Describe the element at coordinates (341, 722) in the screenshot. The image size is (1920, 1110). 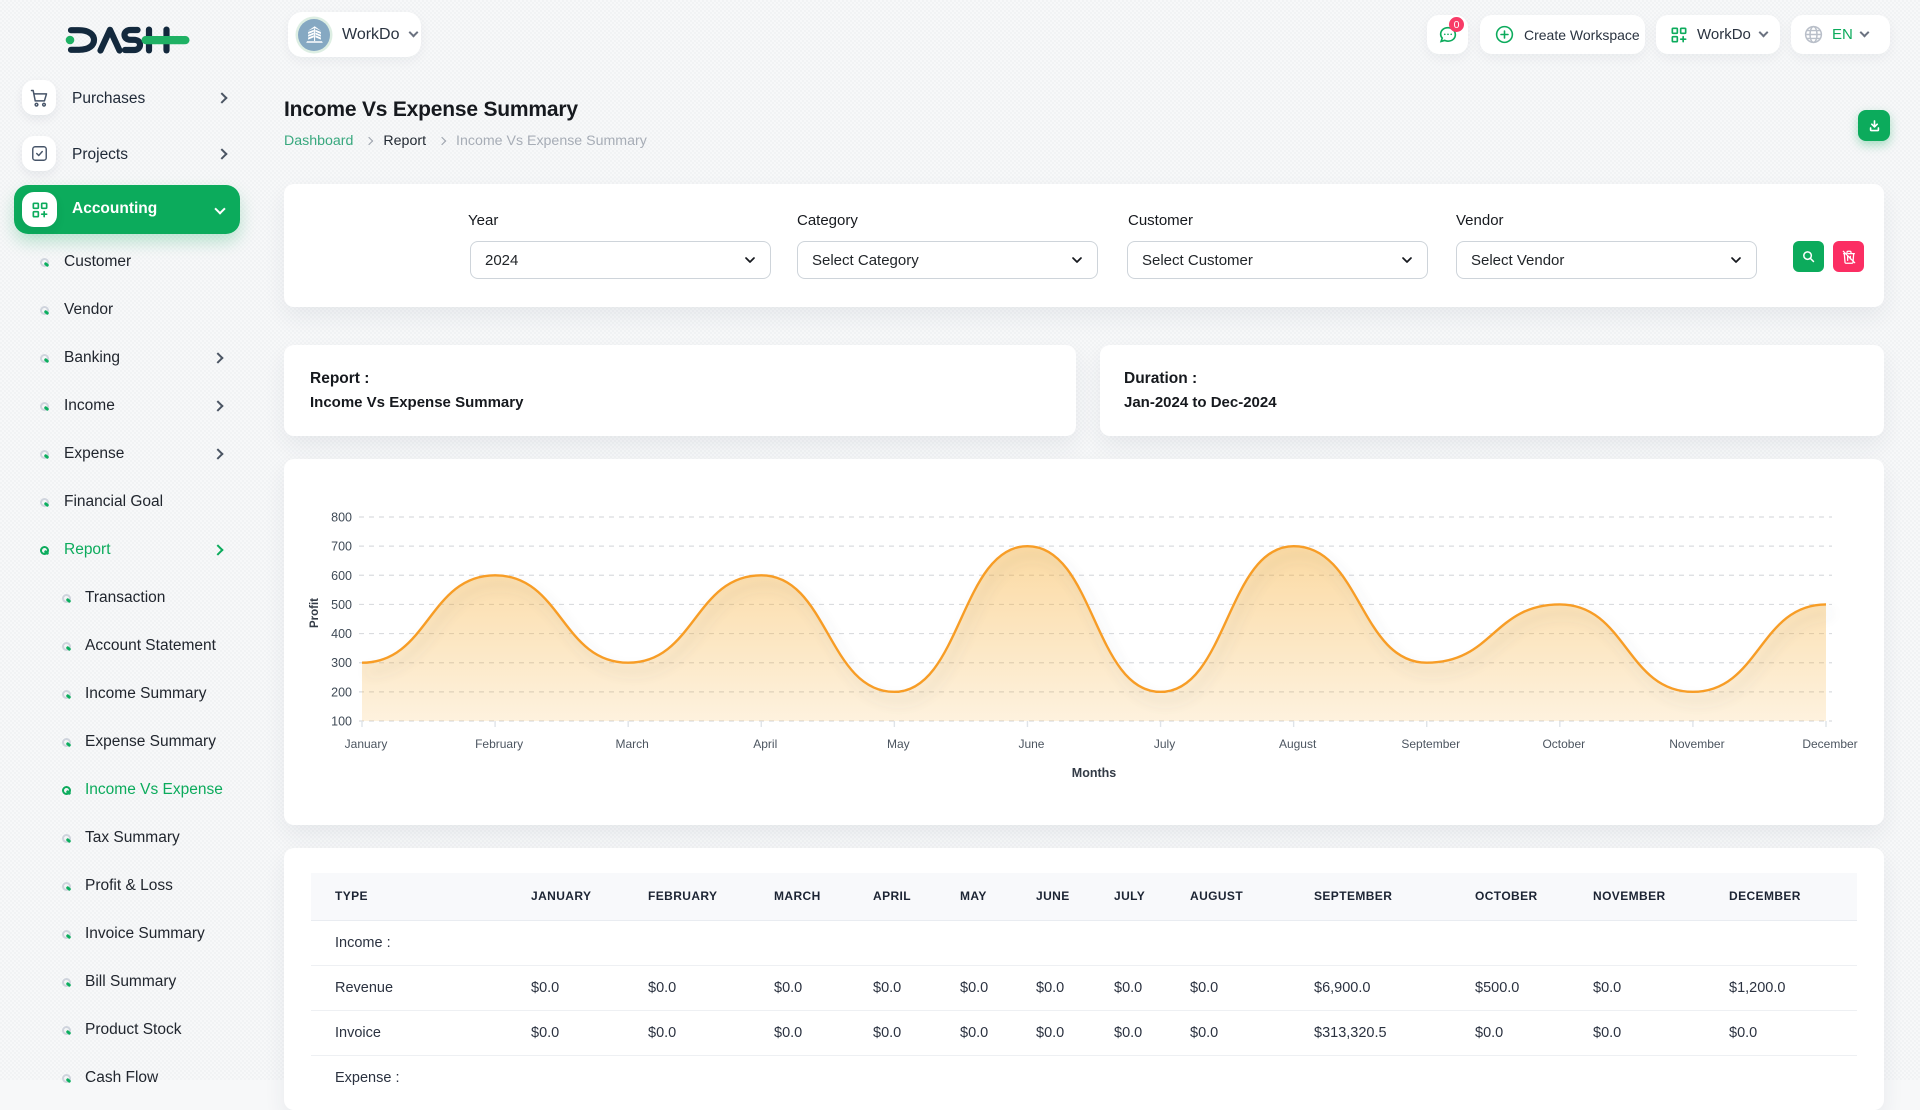
I see `svg-text: 100` at that location.